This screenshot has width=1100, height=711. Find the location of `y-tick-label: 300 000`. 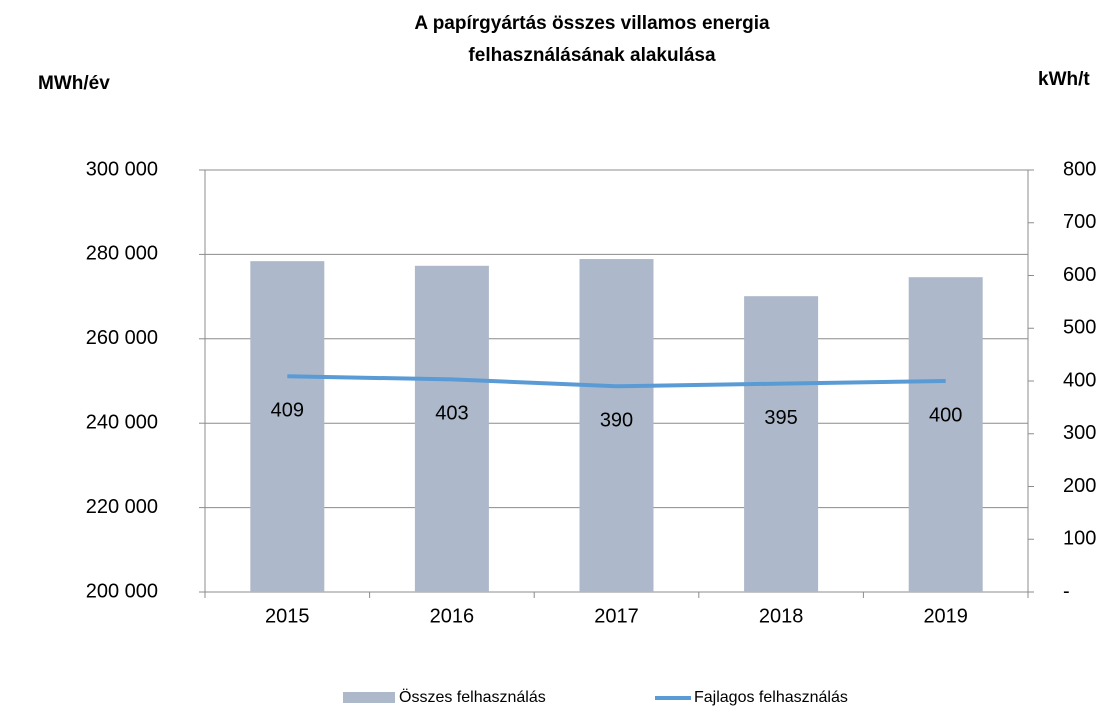

y-tick-label: 300 000 is located at coordinates (122, 169).